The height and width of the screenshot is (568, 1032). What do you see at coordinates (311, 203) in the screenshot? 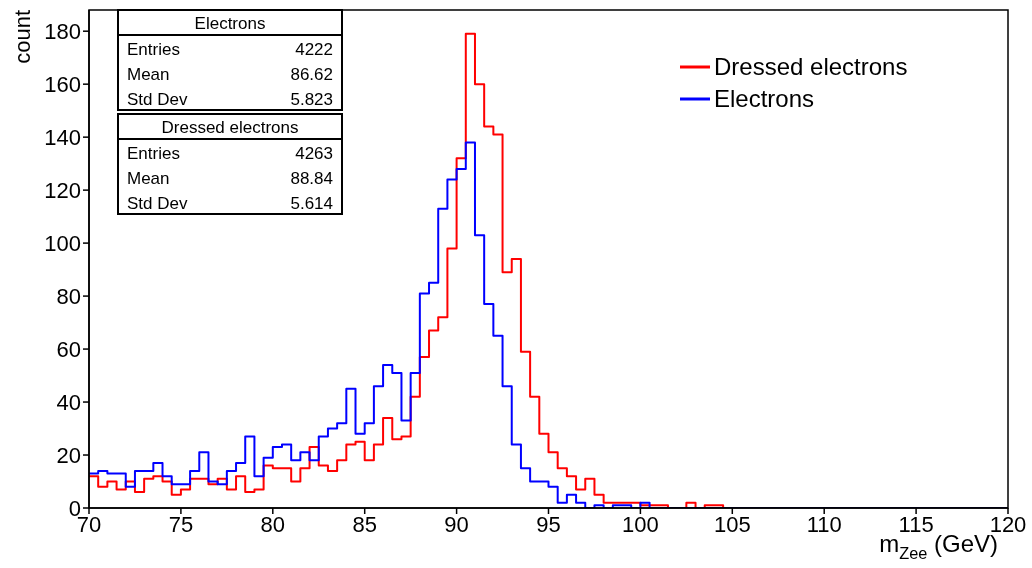
I see `annotation: 5.614` at bounding box center [311, 203].